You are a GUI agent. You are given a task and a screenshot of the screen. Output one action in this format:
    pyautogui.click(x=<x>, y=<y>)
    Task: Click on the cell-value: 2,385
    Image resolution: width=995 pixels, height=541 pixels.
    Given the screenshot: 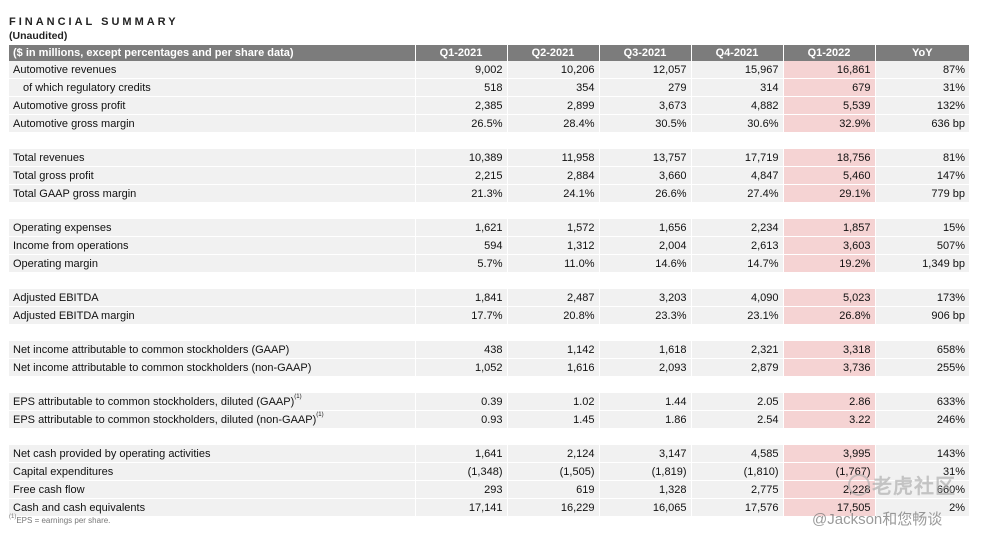 What is the action you would take?
    pyautogui.click(x=461, y=105)
    